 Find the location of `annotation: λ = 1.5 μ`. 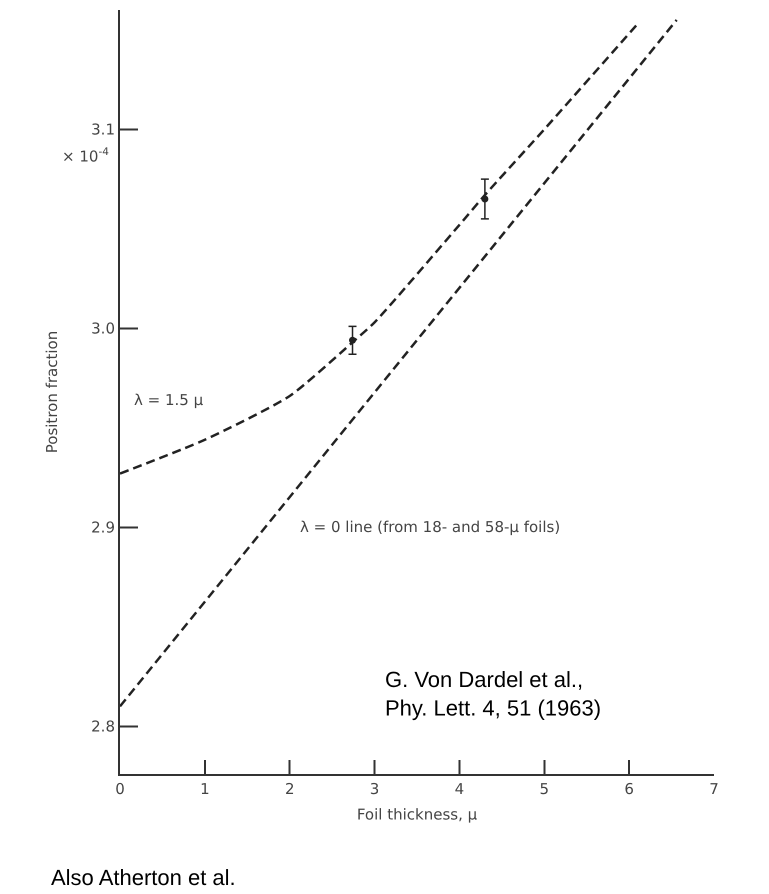

annotation: λ = 1.5 μ is located at coordinates (169, 400).